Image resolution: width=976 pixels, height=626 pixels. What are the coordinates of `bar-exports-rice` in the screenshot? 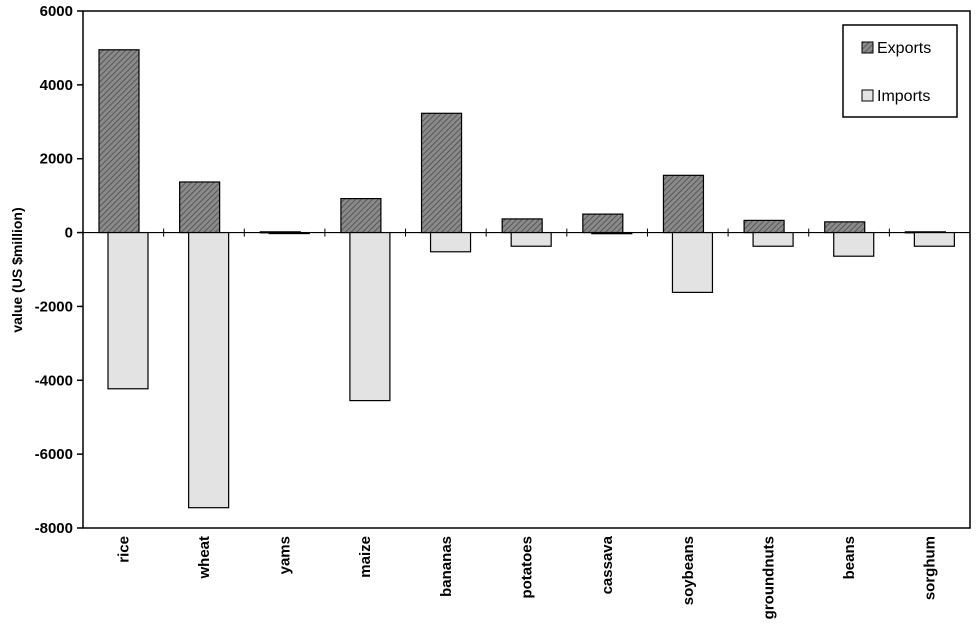 It's located at (119, 141).